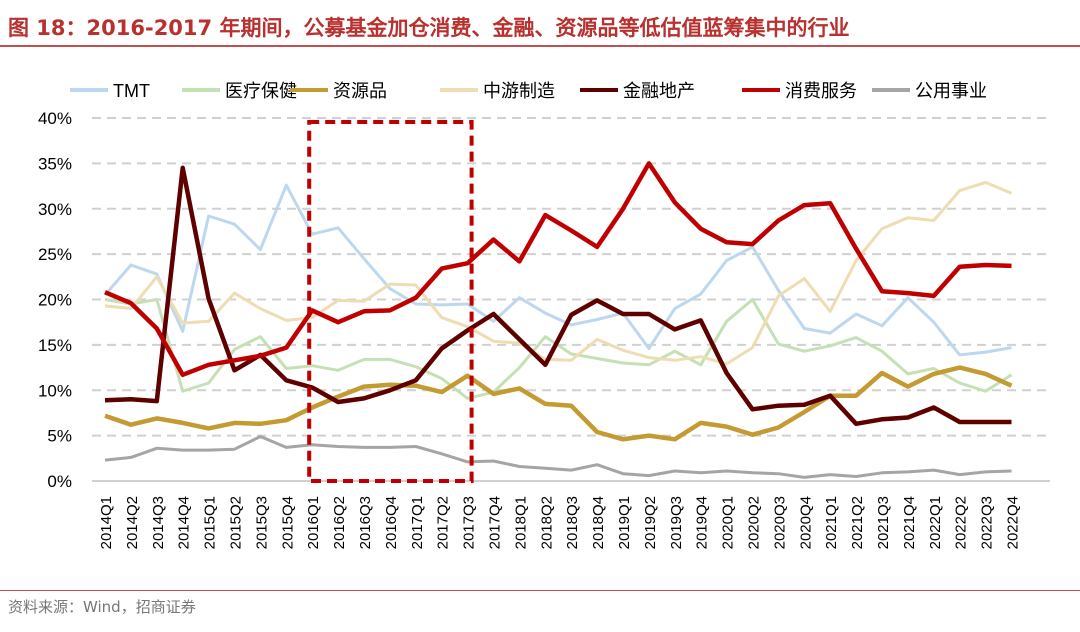 The height and width of the screenshot is (632, 1080). What do you see at coordinates (443, 522) in the screenshot?
I see `x-tick-label: 2017Q2` at bounding box center [443, 522].